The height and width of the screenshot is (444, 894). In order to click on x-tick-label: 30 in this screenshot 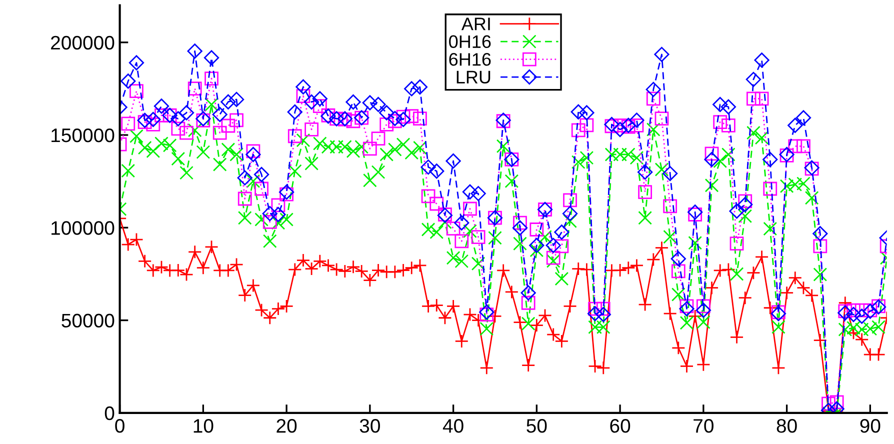, I will do `click(370, 425)`.